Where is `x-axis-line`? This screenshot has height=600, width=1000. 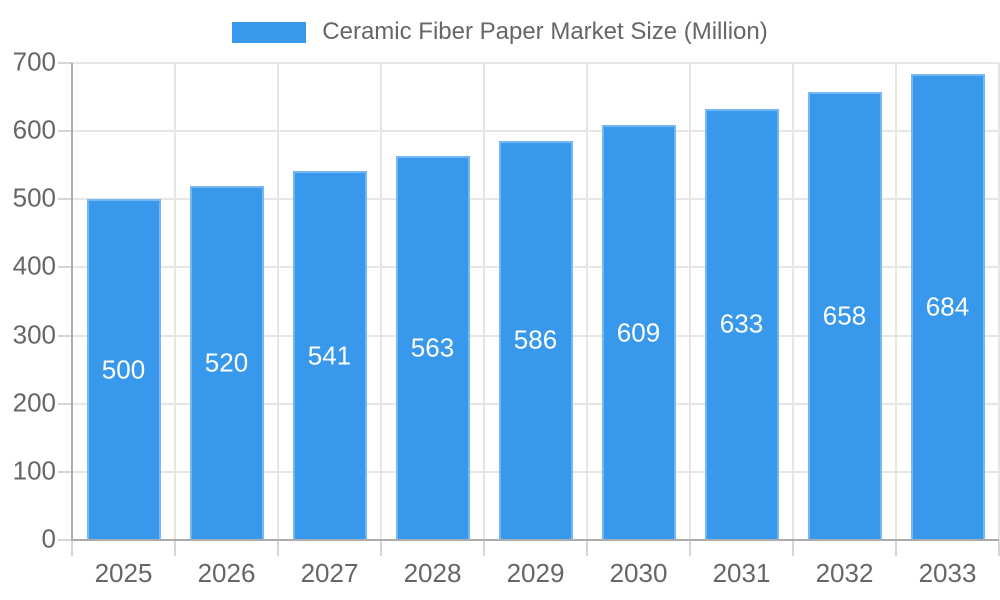
x-axis-line is located at coordinates (535, 540).